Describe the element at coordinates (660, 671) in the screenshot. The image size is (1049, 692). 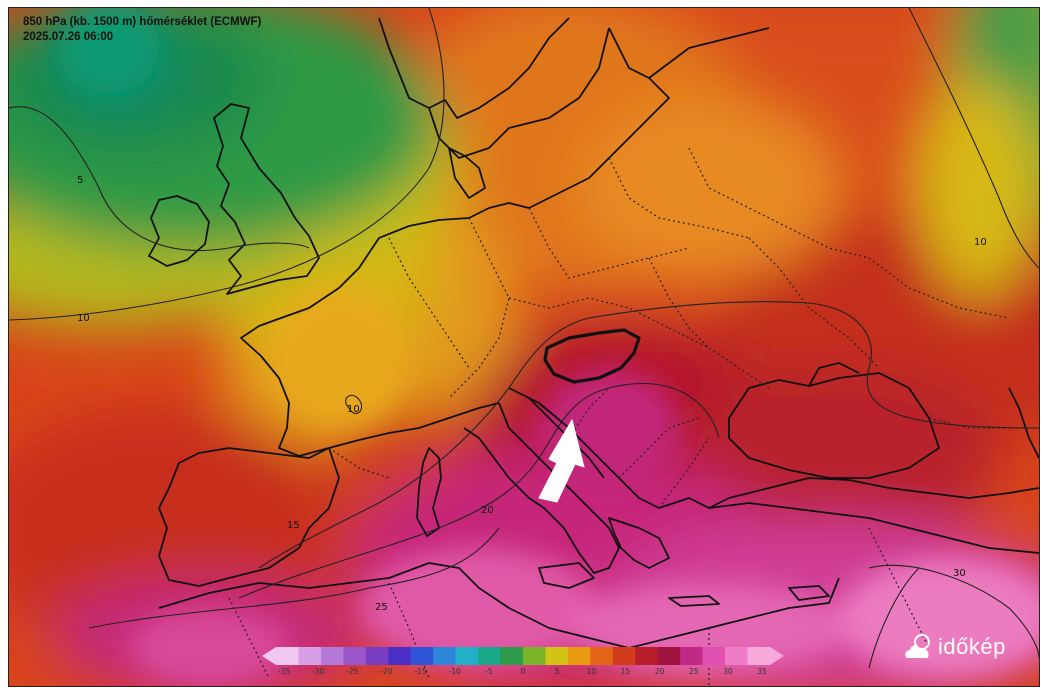
I see `colorbar-tick-label: 20` at that location.